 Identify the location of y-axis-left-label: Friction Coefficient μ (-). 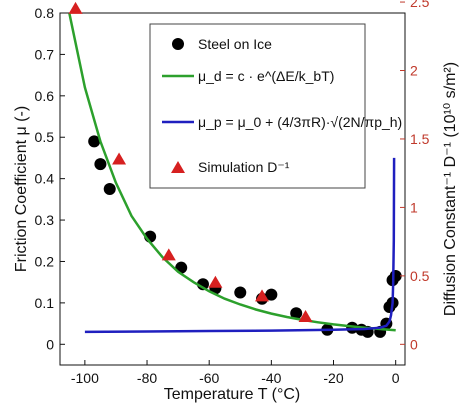
(21, 189).